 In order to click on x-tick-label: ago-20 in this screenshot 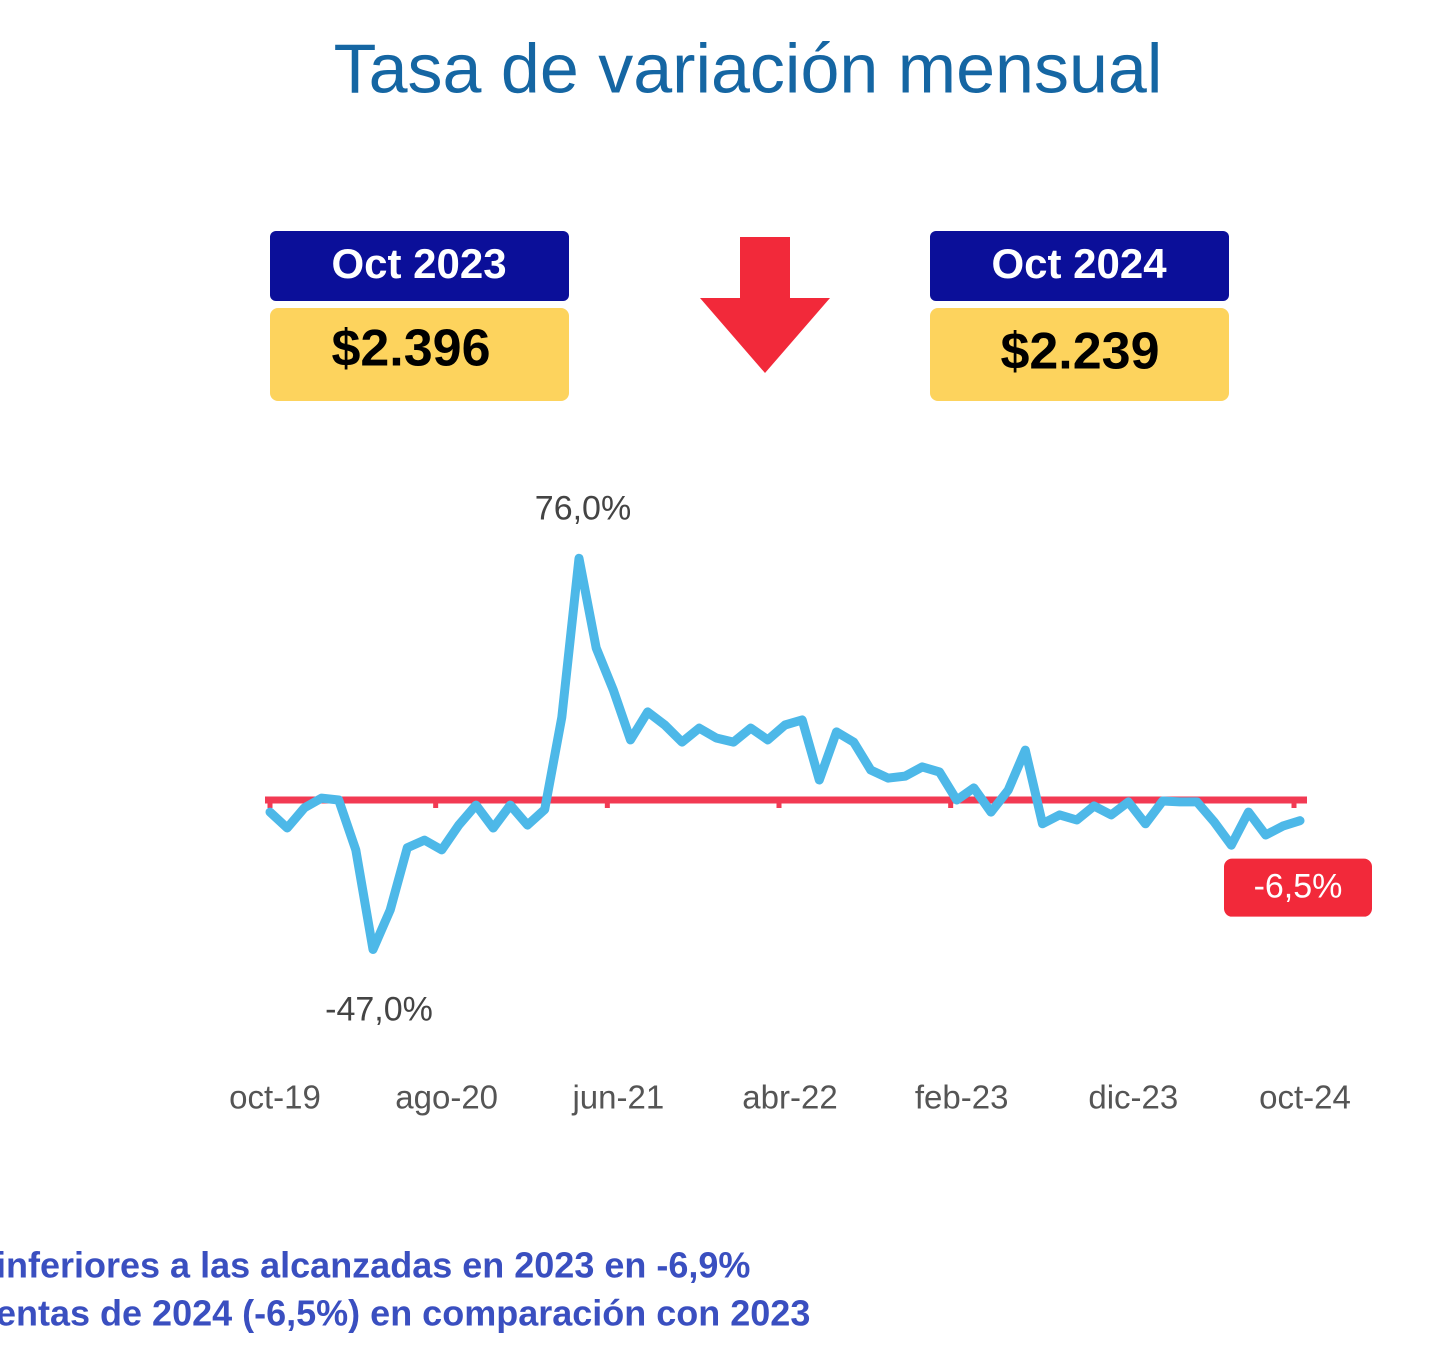, I will do `click(446, 1097)`.